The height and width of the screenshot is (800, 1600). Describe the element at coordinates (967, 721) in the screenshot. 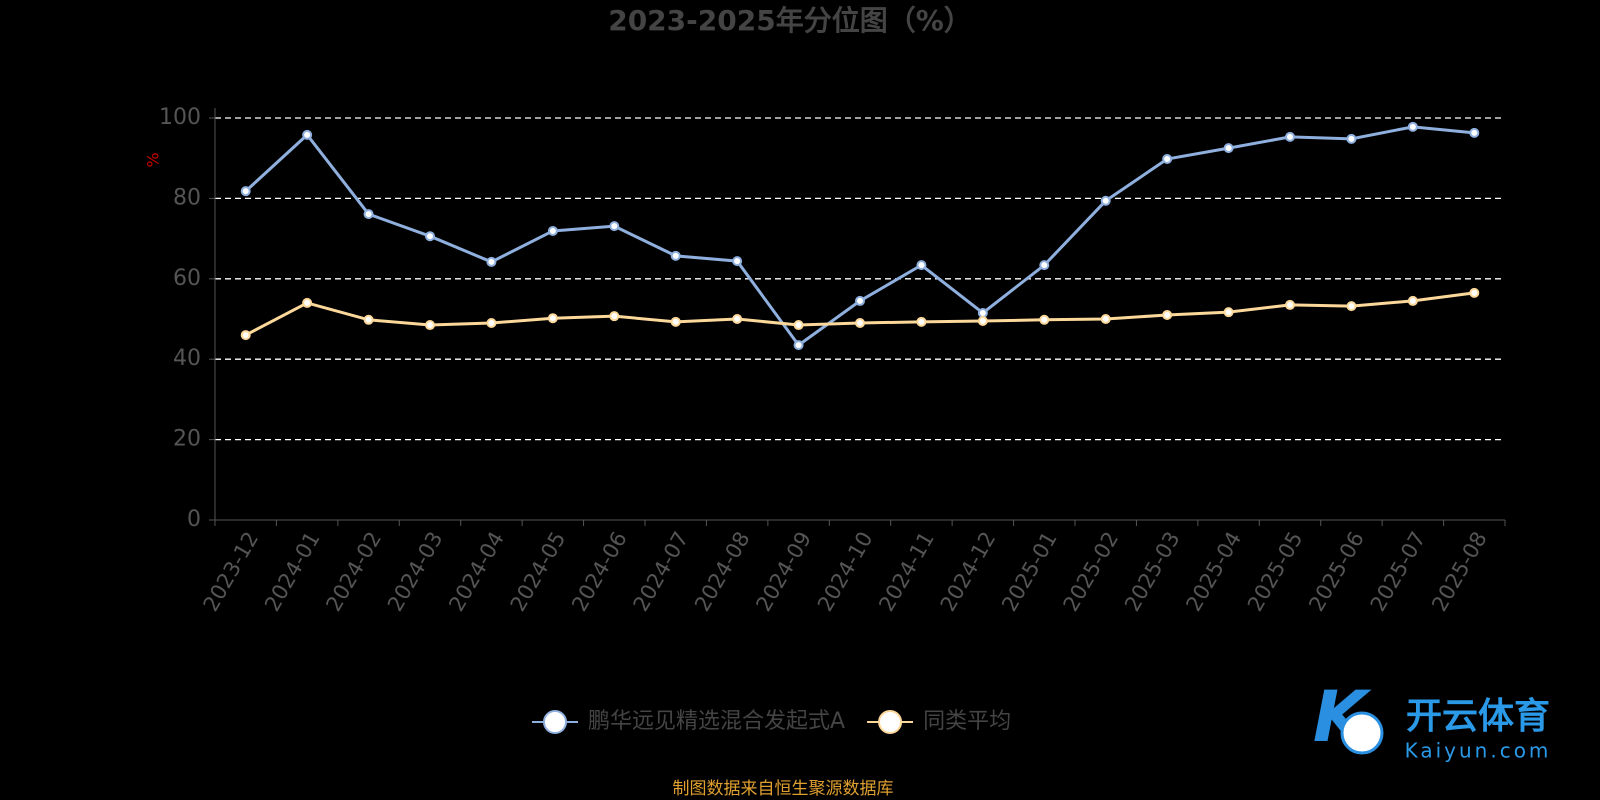

I see `legend-label: 同类平均` at that location.